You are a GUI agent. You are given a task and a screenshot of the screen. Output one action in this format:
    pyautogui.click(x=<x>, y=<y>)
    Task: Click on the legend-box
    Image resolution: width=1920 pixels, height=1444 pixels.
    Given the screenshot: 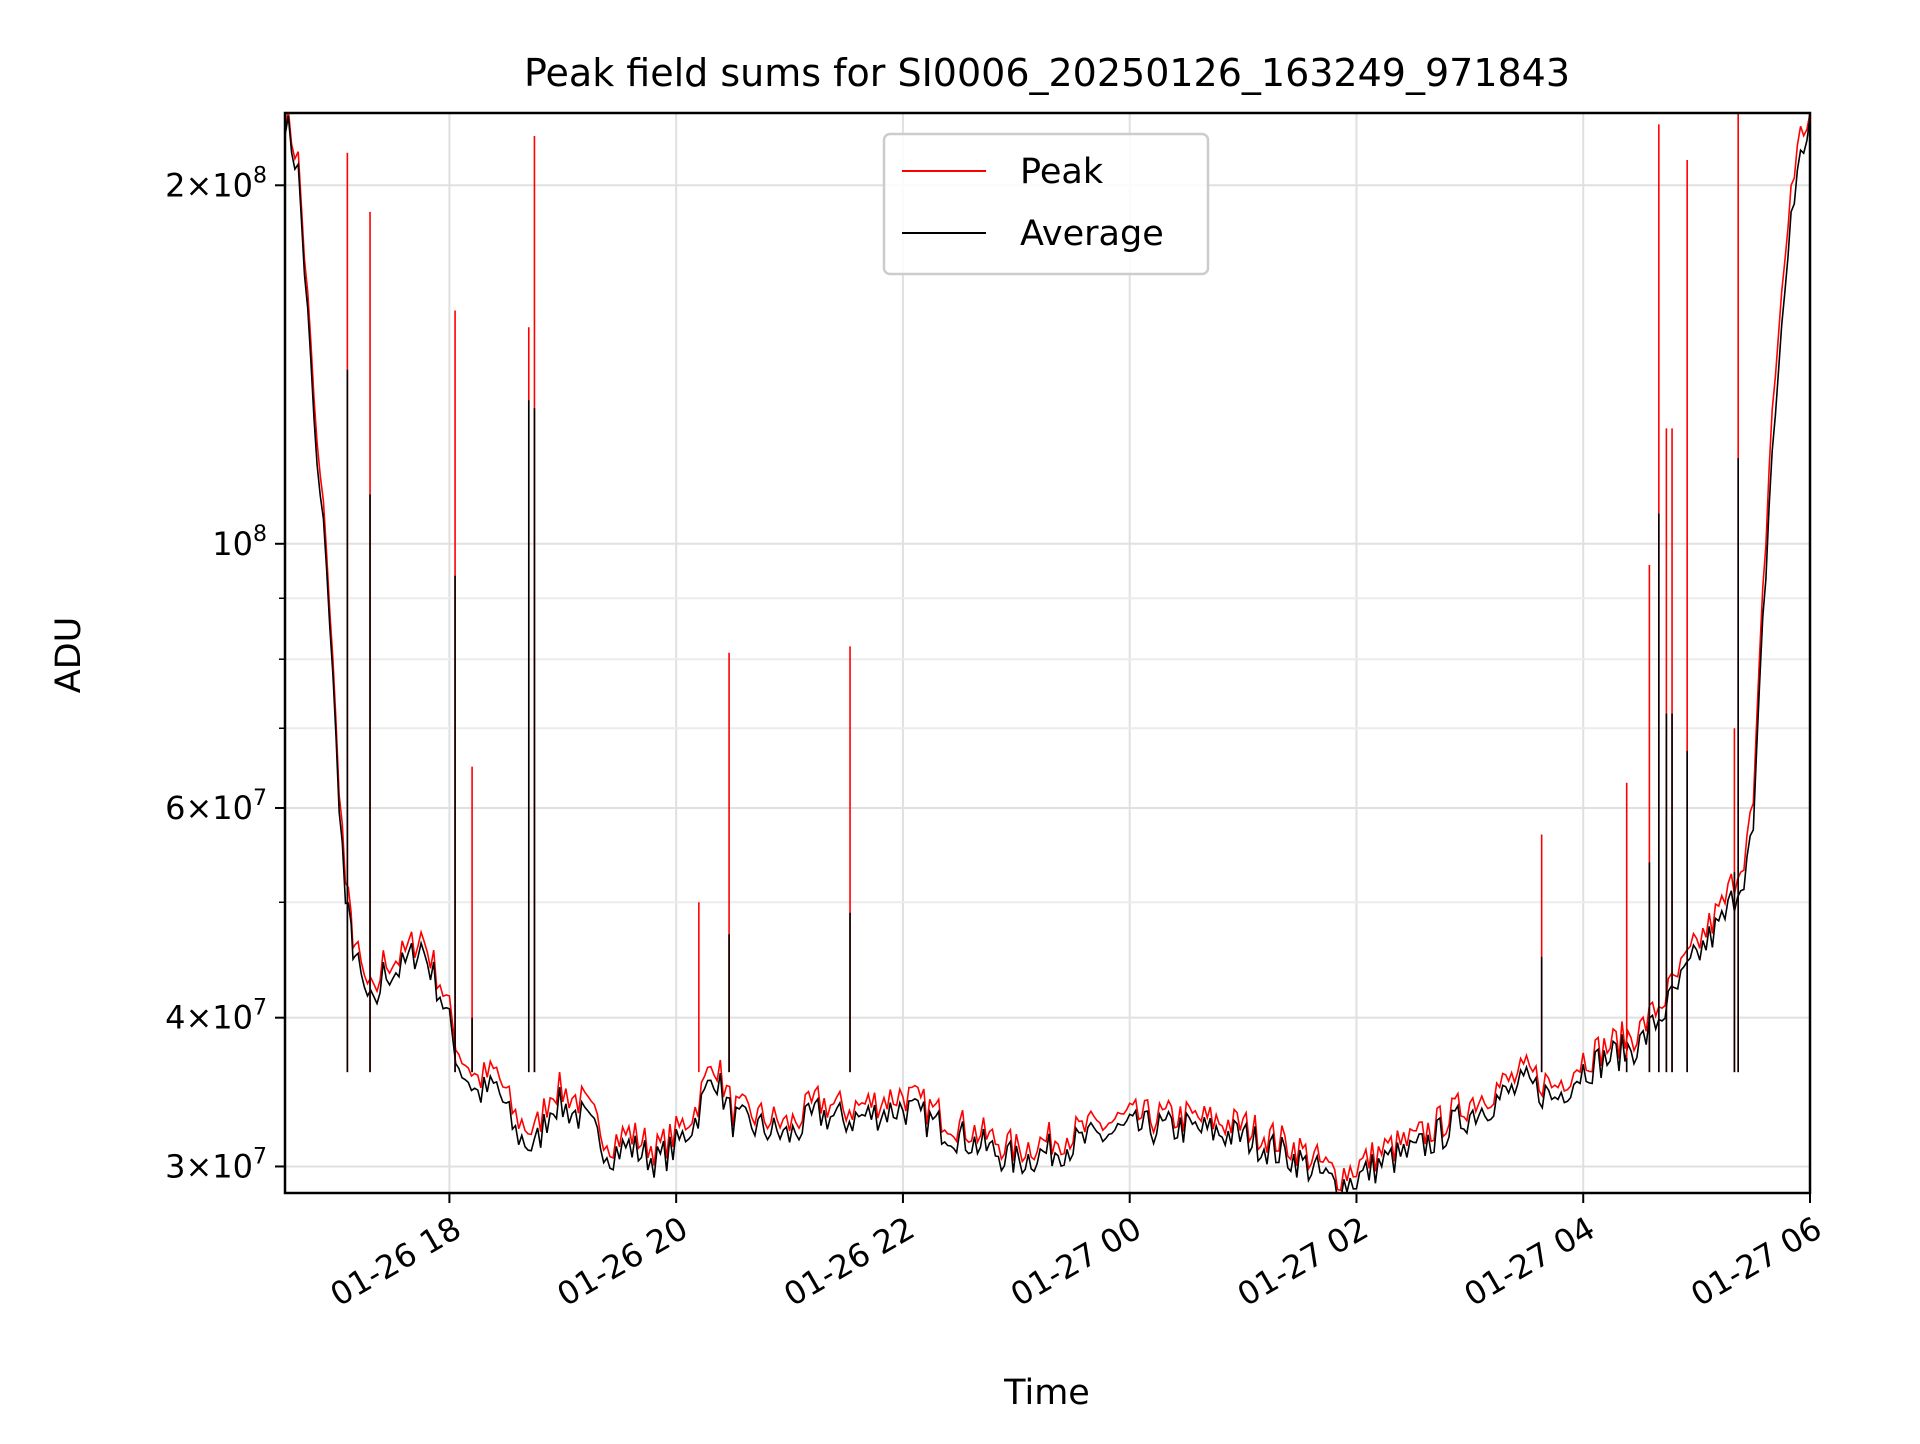 What is the action you would take?
    pyautogui.click(x=1046, y=204)
    